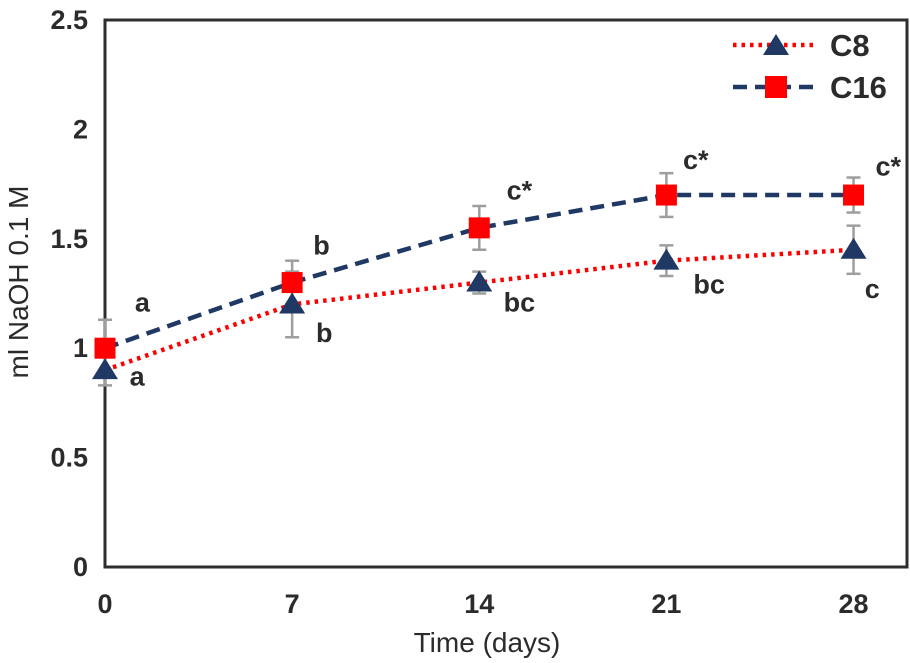 Image resolution: width=910 pixels, height=663 pixels. What do you see at coordinates (479, 604) in the screenshot?
I see `x-tick-label: 14` at bounding box center [479, 604].